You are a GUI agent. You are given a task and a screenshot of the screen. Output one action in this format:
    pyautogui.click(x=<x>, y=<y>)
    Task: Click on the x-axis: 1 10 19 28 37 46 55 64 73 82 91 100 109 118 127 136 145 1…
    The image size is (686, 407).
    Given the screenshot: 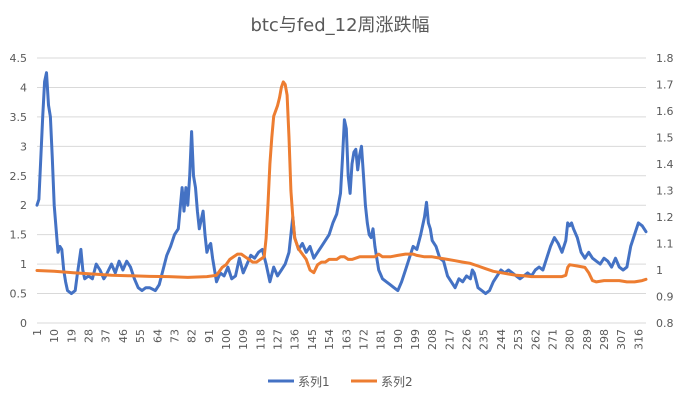 What is the action you would take?
    pyautogui.click(x=338, y=339)
    